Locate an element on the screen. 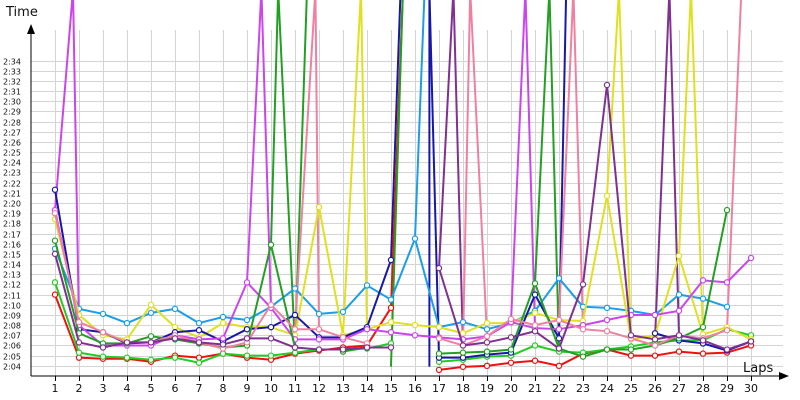  y-tick-label: 2:04 is located at coordinates (12, 367).